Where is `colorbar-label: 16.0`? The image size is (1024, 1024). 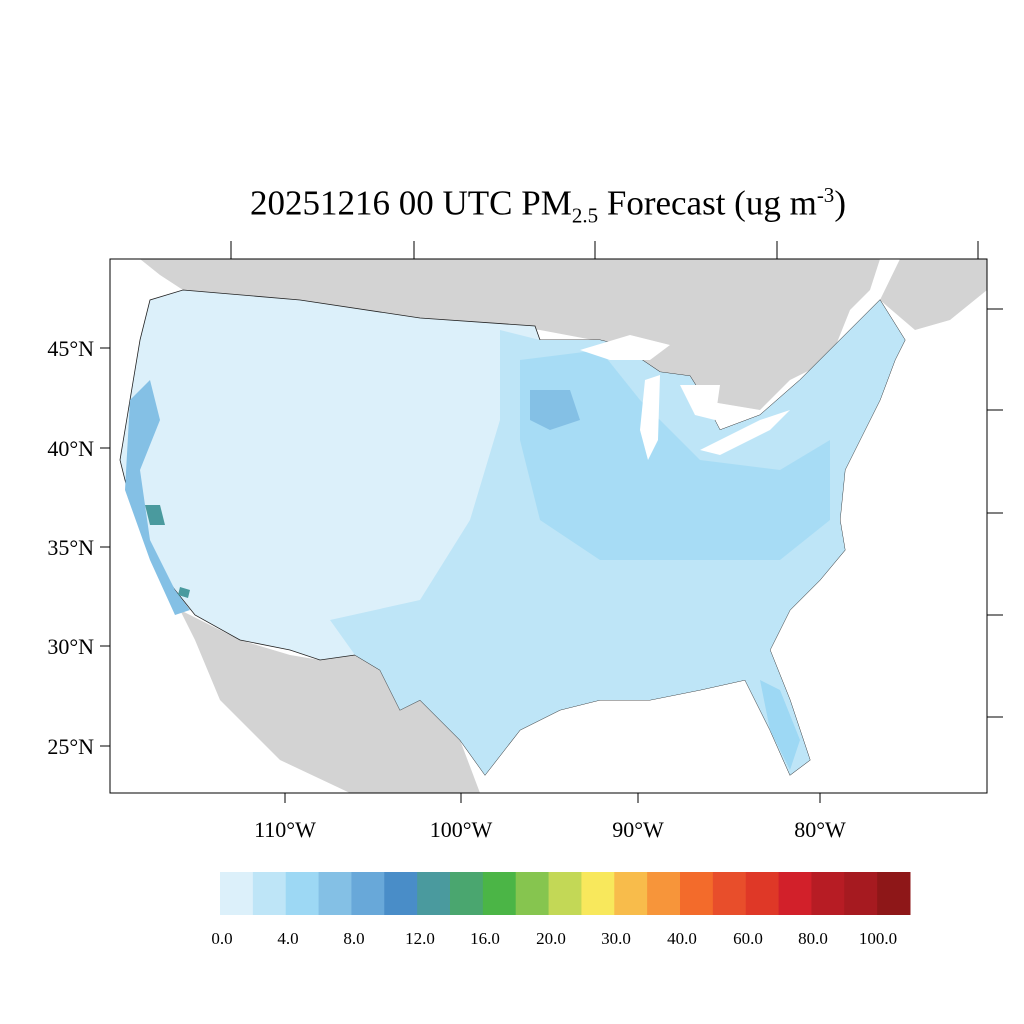
colorbar-label: 16.0 is located at coordinates (485, 938).